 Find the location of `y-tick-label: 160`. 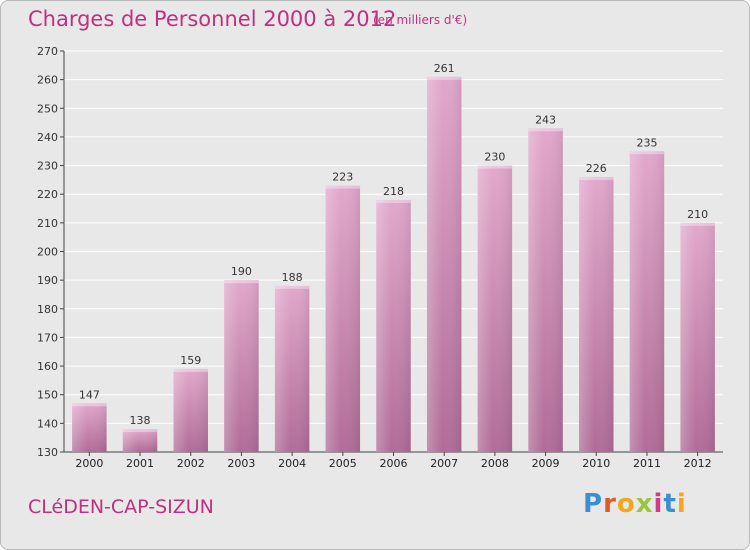

y-tick-label: 160 is located at coordinates (47, 366).